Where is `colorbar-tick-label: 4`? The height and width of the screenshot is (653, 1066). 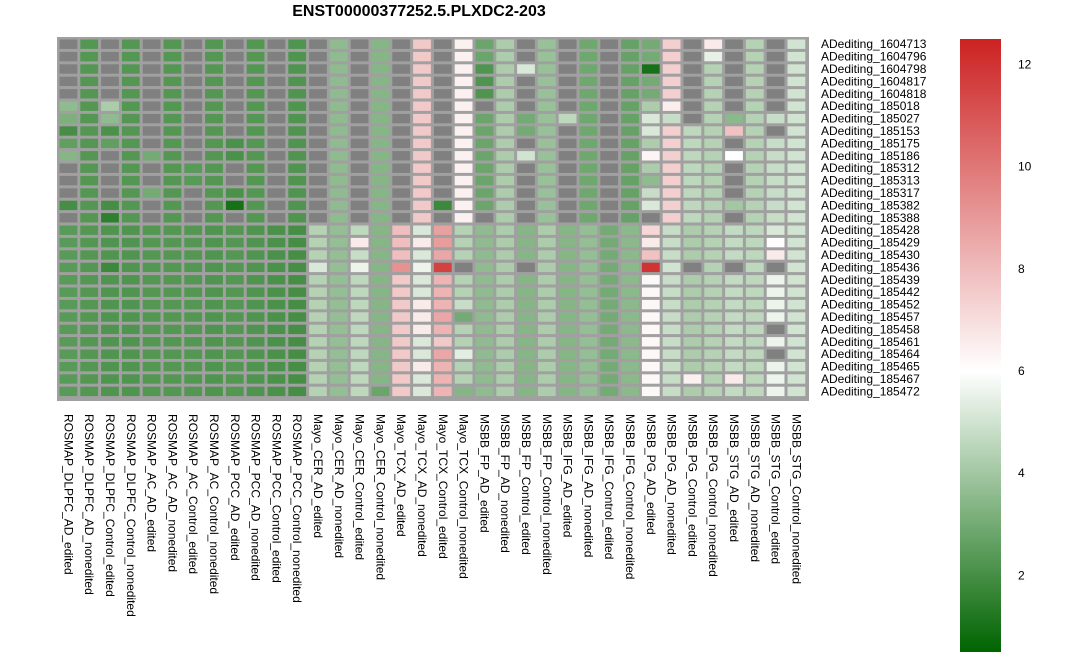 colorbar-tick-label: 4 is located at coordinates (1021, 473).